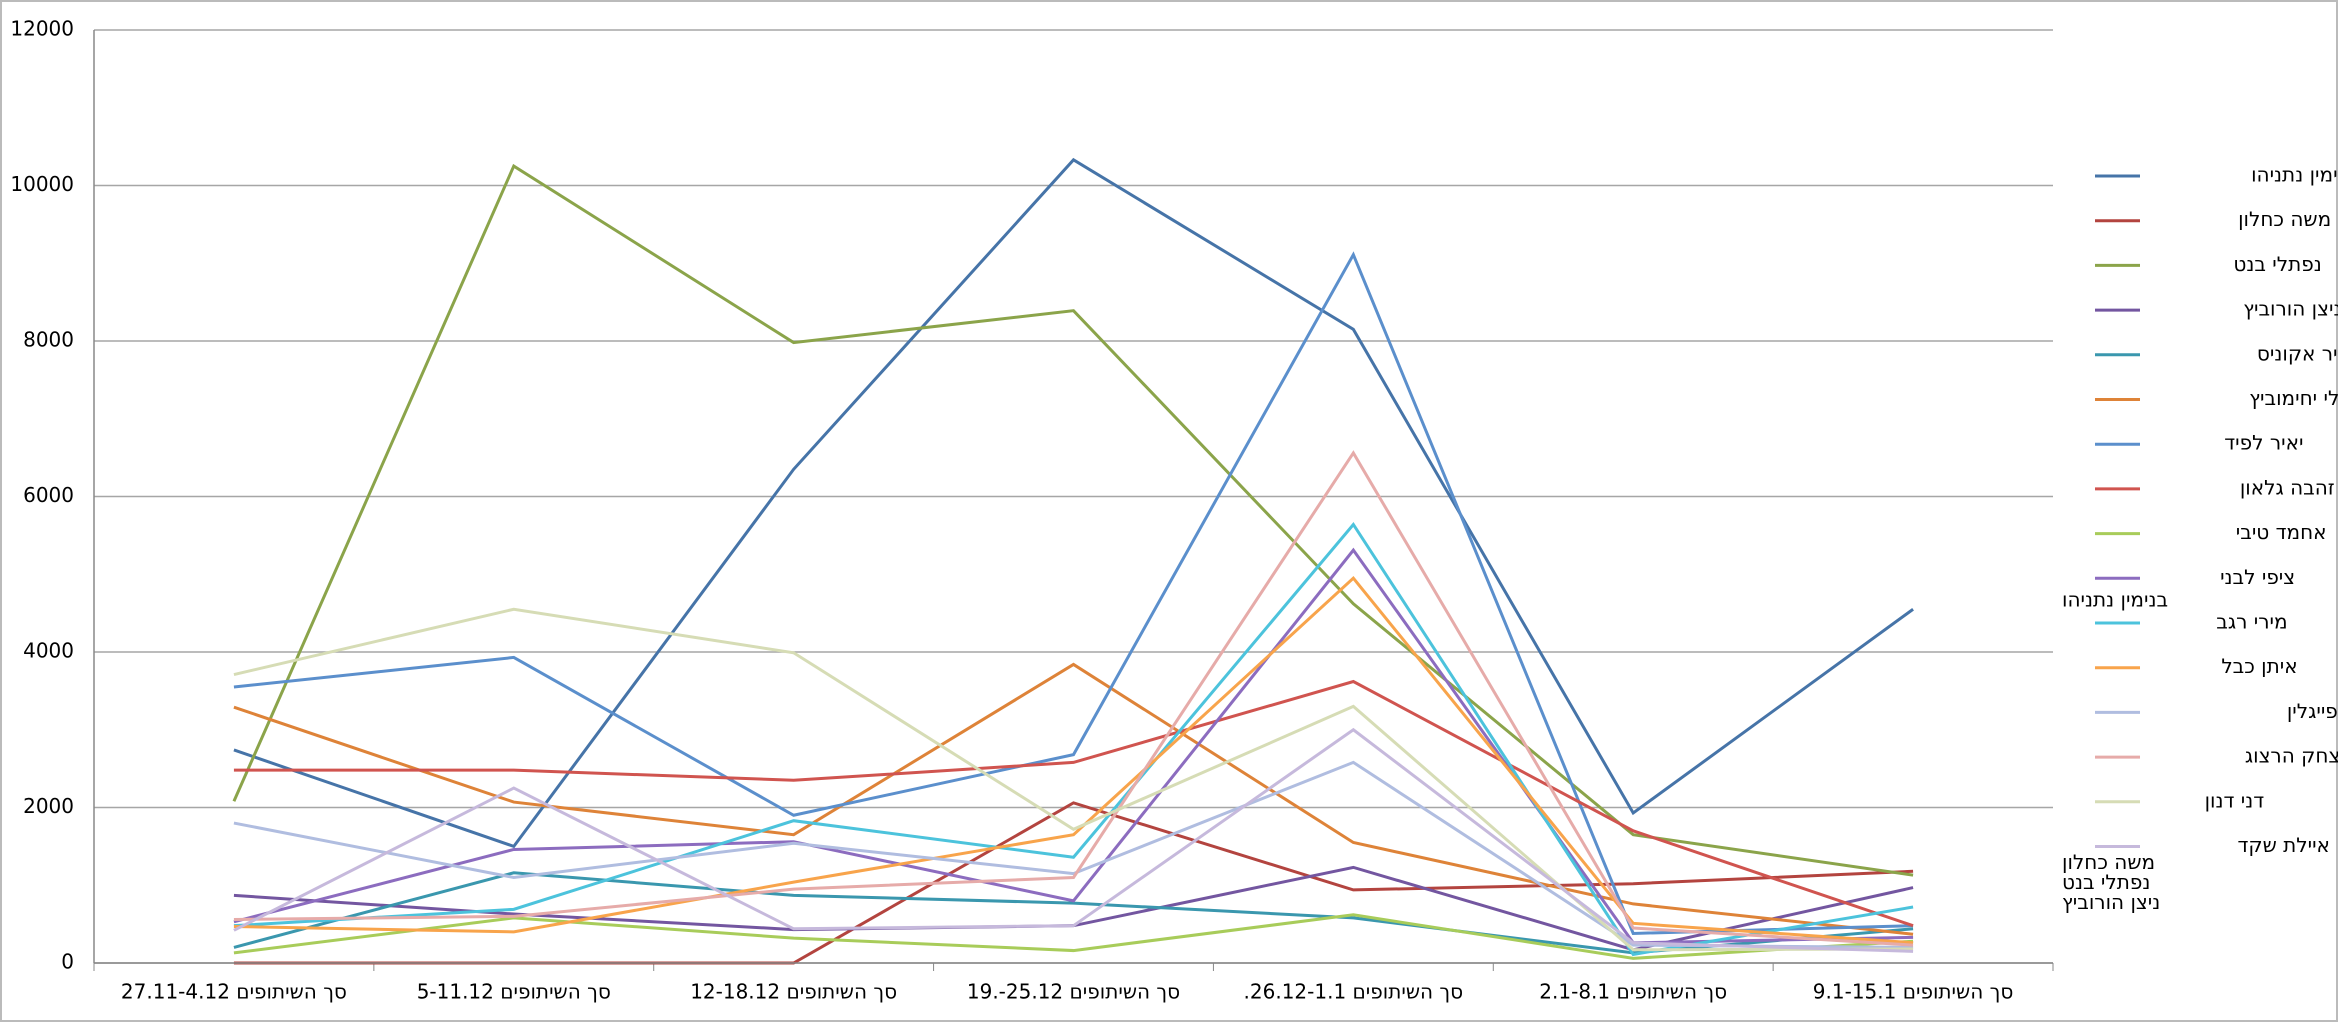  What do you see at coordinates (2281, 532) in the screenshot?
I see `legend-label: אחמד טיבי` at bounding box center [2281, 532].